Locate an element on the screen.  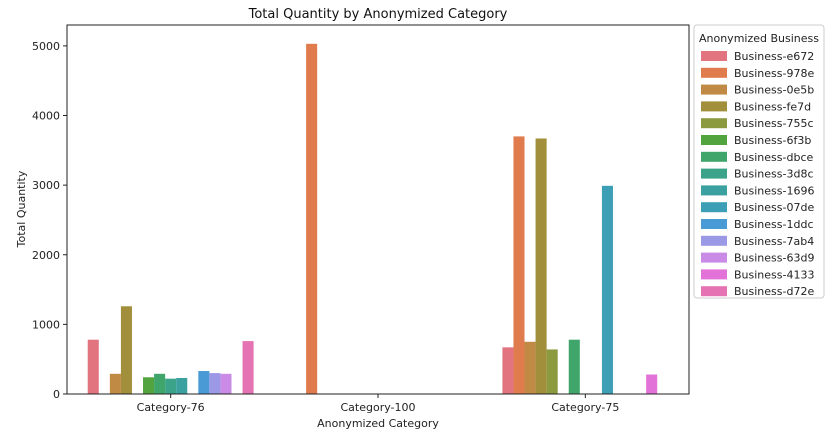
legend-label: Business-1ddc is located at coordinates (774, 224).